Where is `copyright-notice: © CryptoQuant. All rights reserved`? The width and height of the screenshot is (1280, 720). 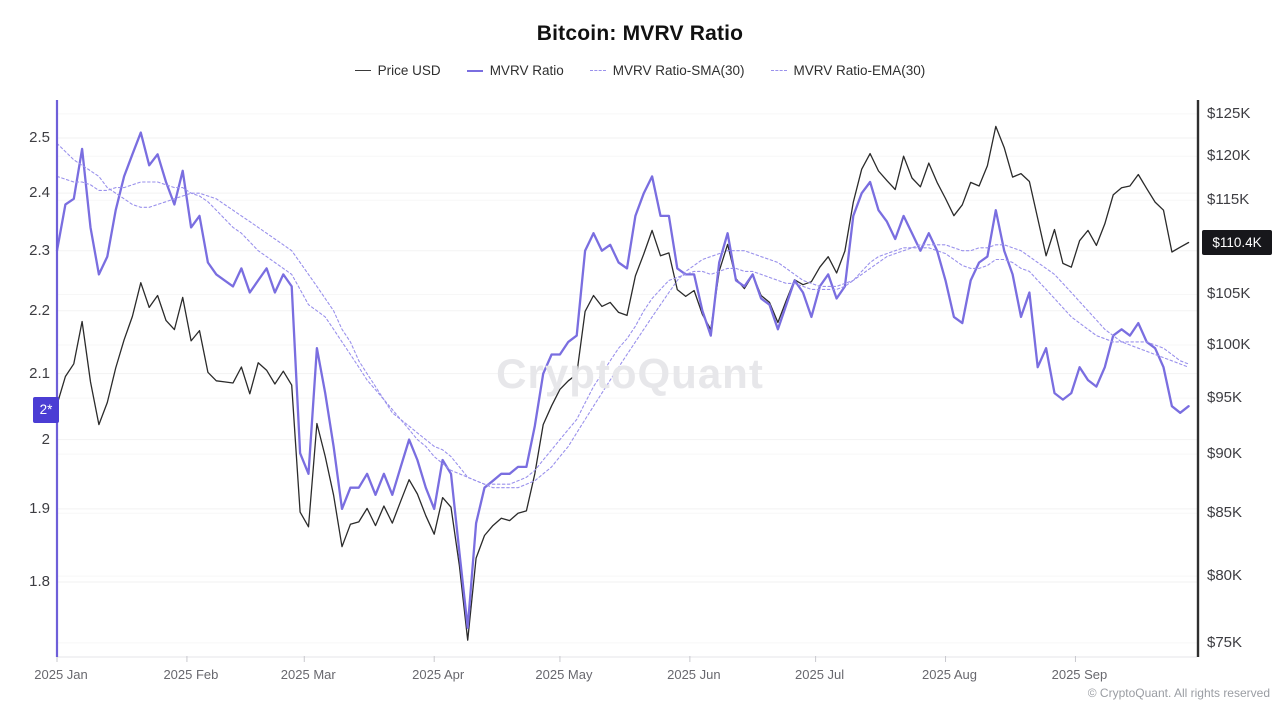 copyright-notice: © CryptoQuant. All rights reserved is located at coordinates (1178, 693).